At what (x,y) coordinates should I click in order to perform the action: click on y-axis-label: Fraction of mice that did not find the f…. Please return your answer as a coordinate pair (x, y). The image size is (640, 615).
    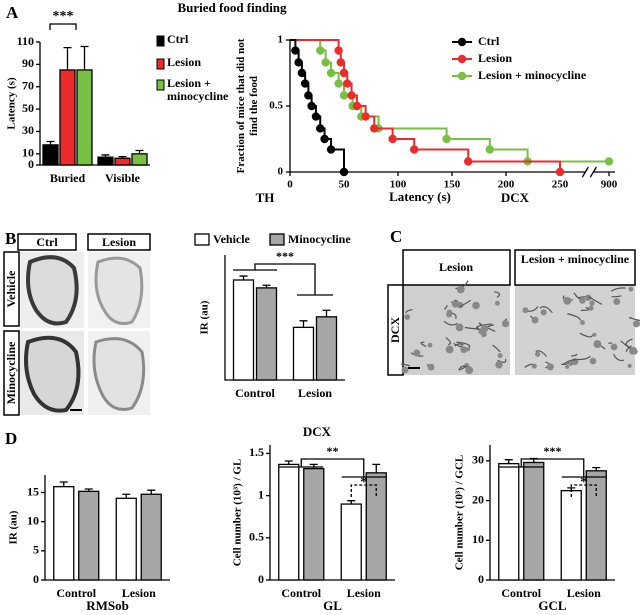
    Looking at the image, I should click on (247, 106).